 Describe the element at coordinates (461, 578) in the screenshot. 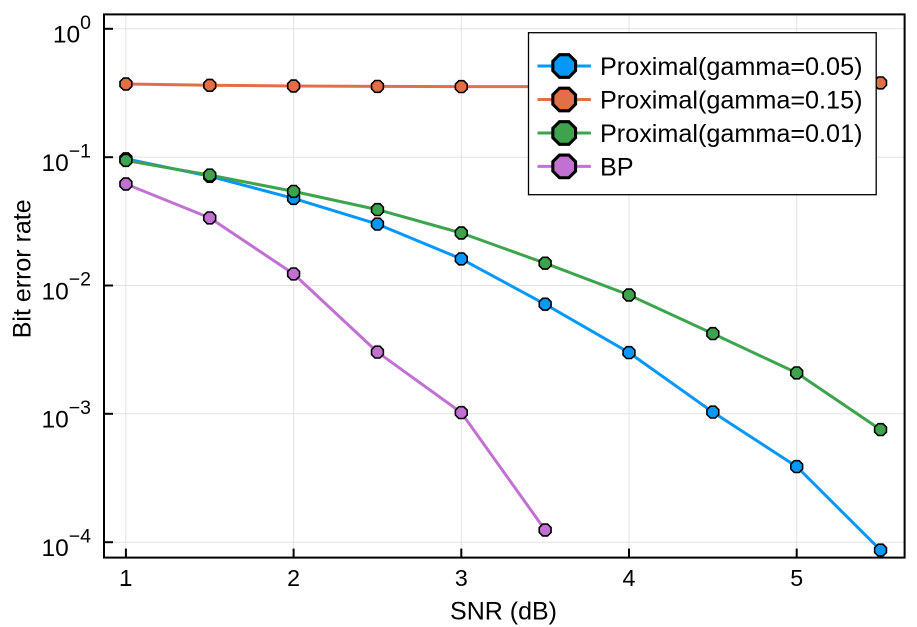

I see `svg-text: 3` at that location.